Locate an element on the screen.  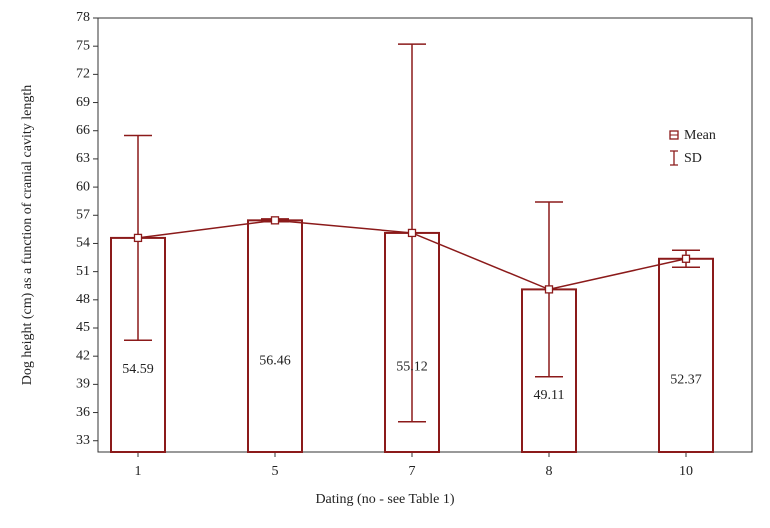
y-tick-label: 60 is located at coordinates (83, 186).